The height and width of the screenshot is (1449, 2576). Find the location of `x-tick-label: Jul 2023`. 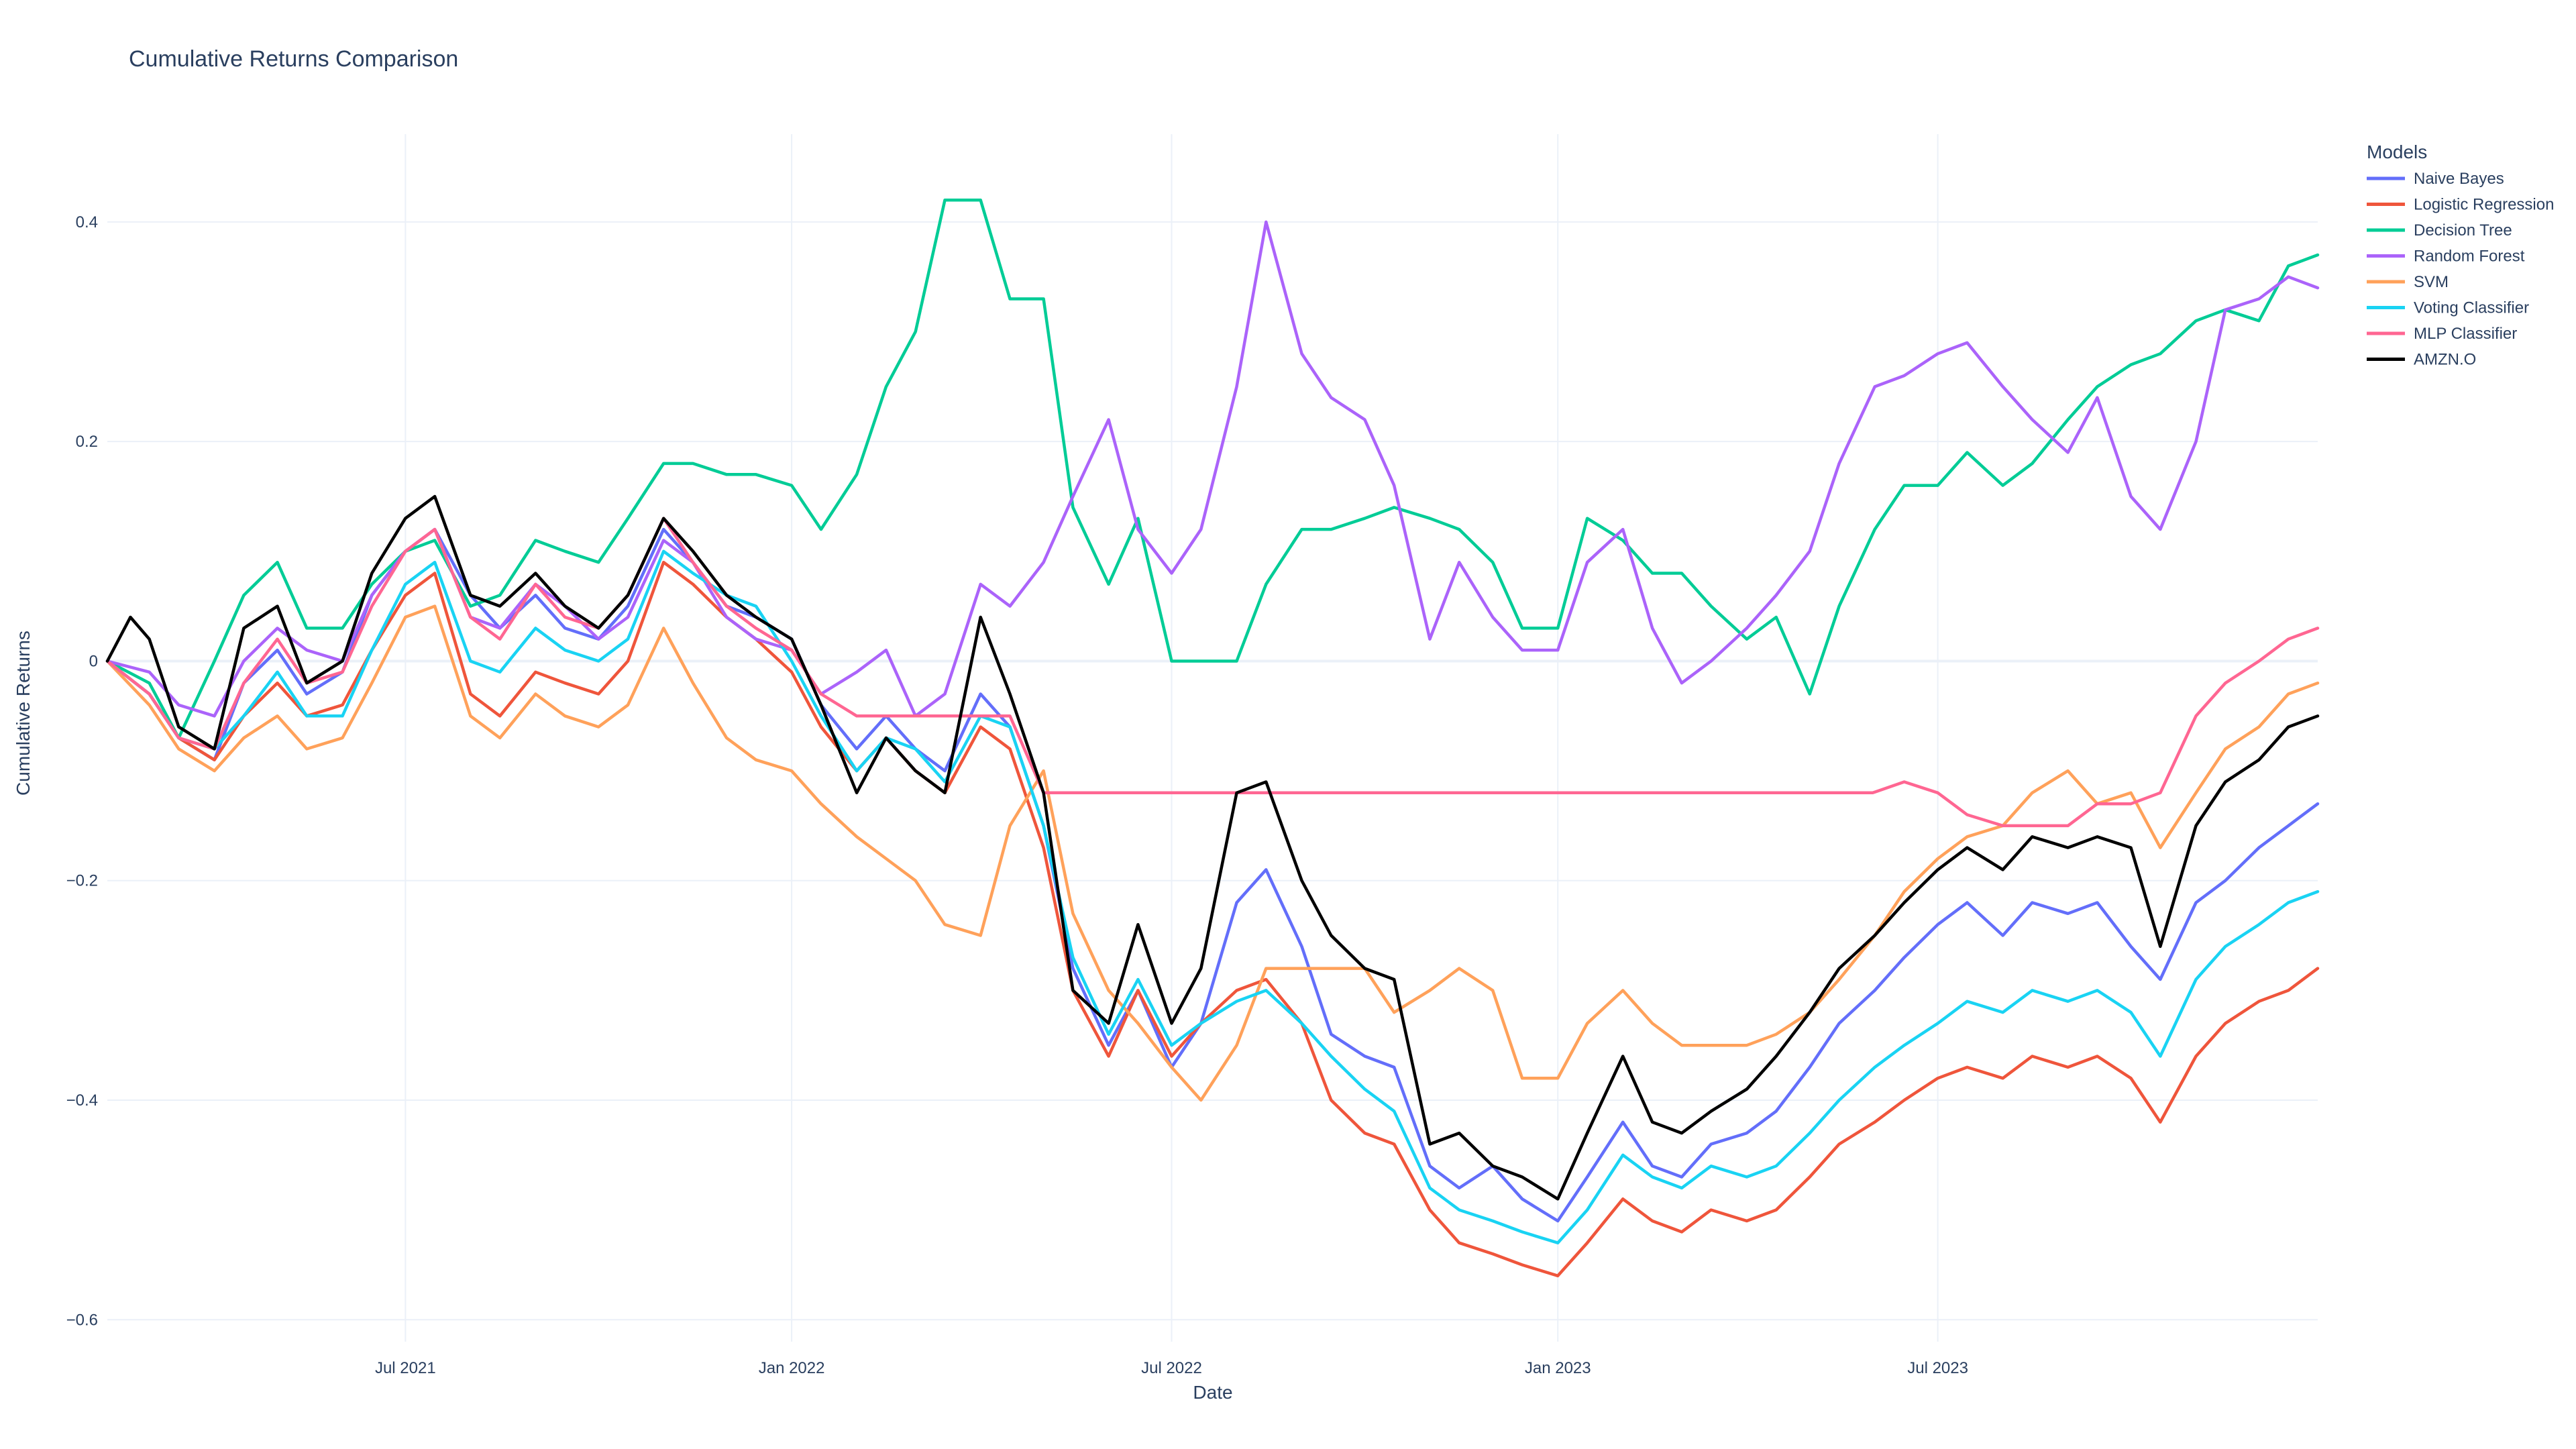

x-tick-label: Jul 2023 is located at coordinates (1937, 1368).